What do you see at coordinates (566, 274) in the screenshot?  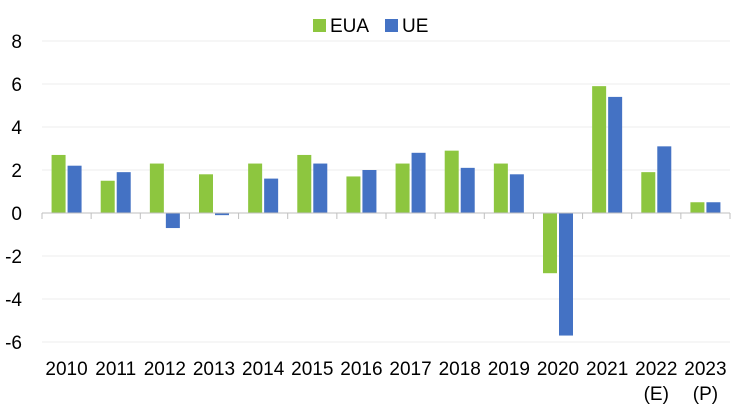 I see `bar-ue-2020` at bounding box center [566, 274].